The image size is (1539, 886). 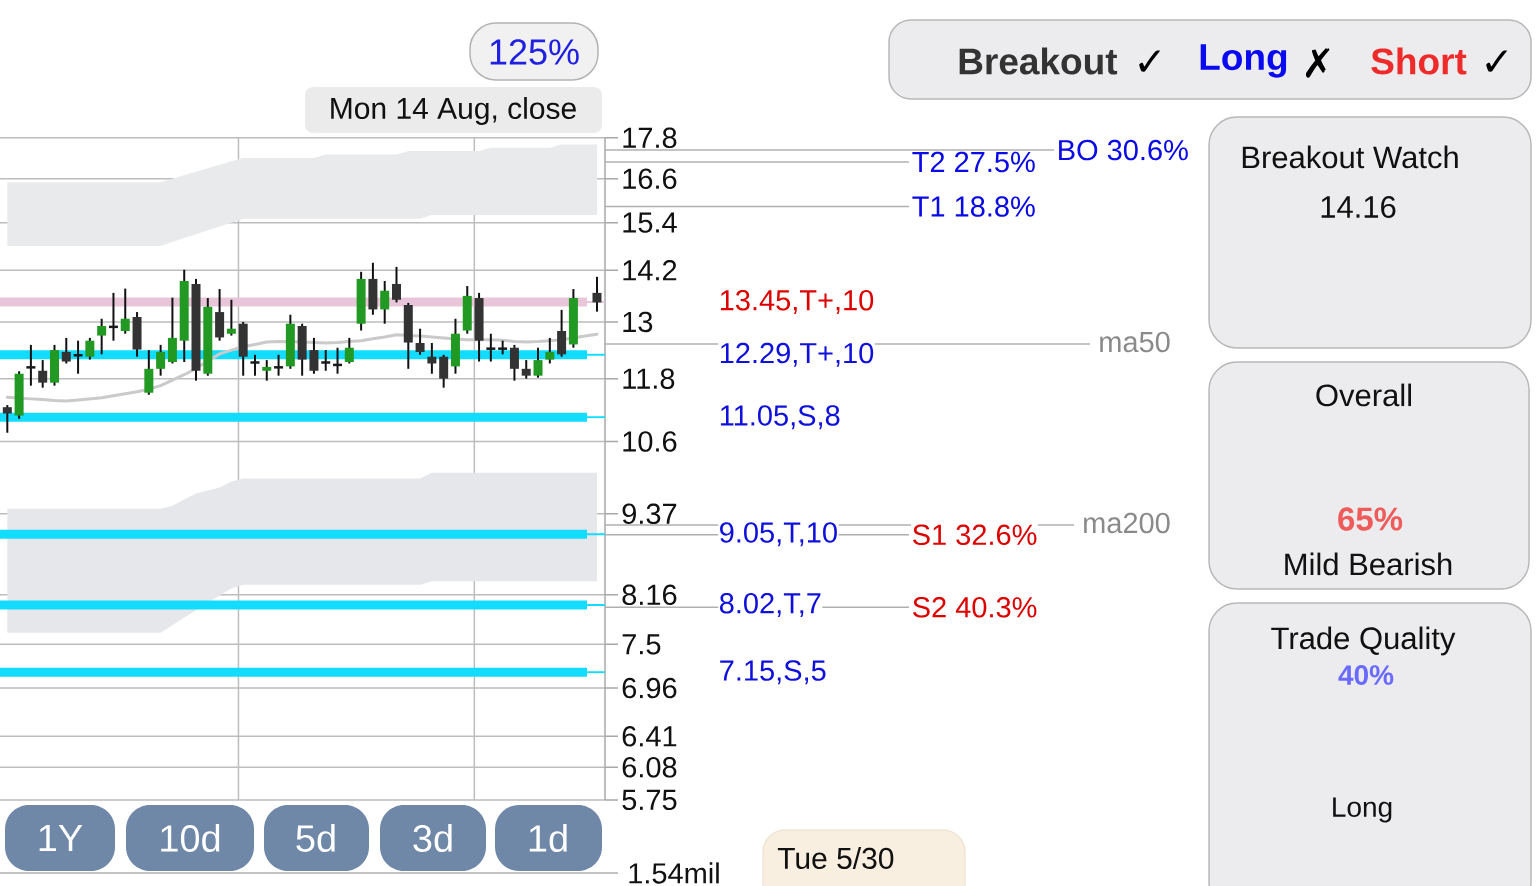 What do you see at coordinates (548, 838) in the screenshot?
I see `text: 1d` at bounding box center [548, 838].